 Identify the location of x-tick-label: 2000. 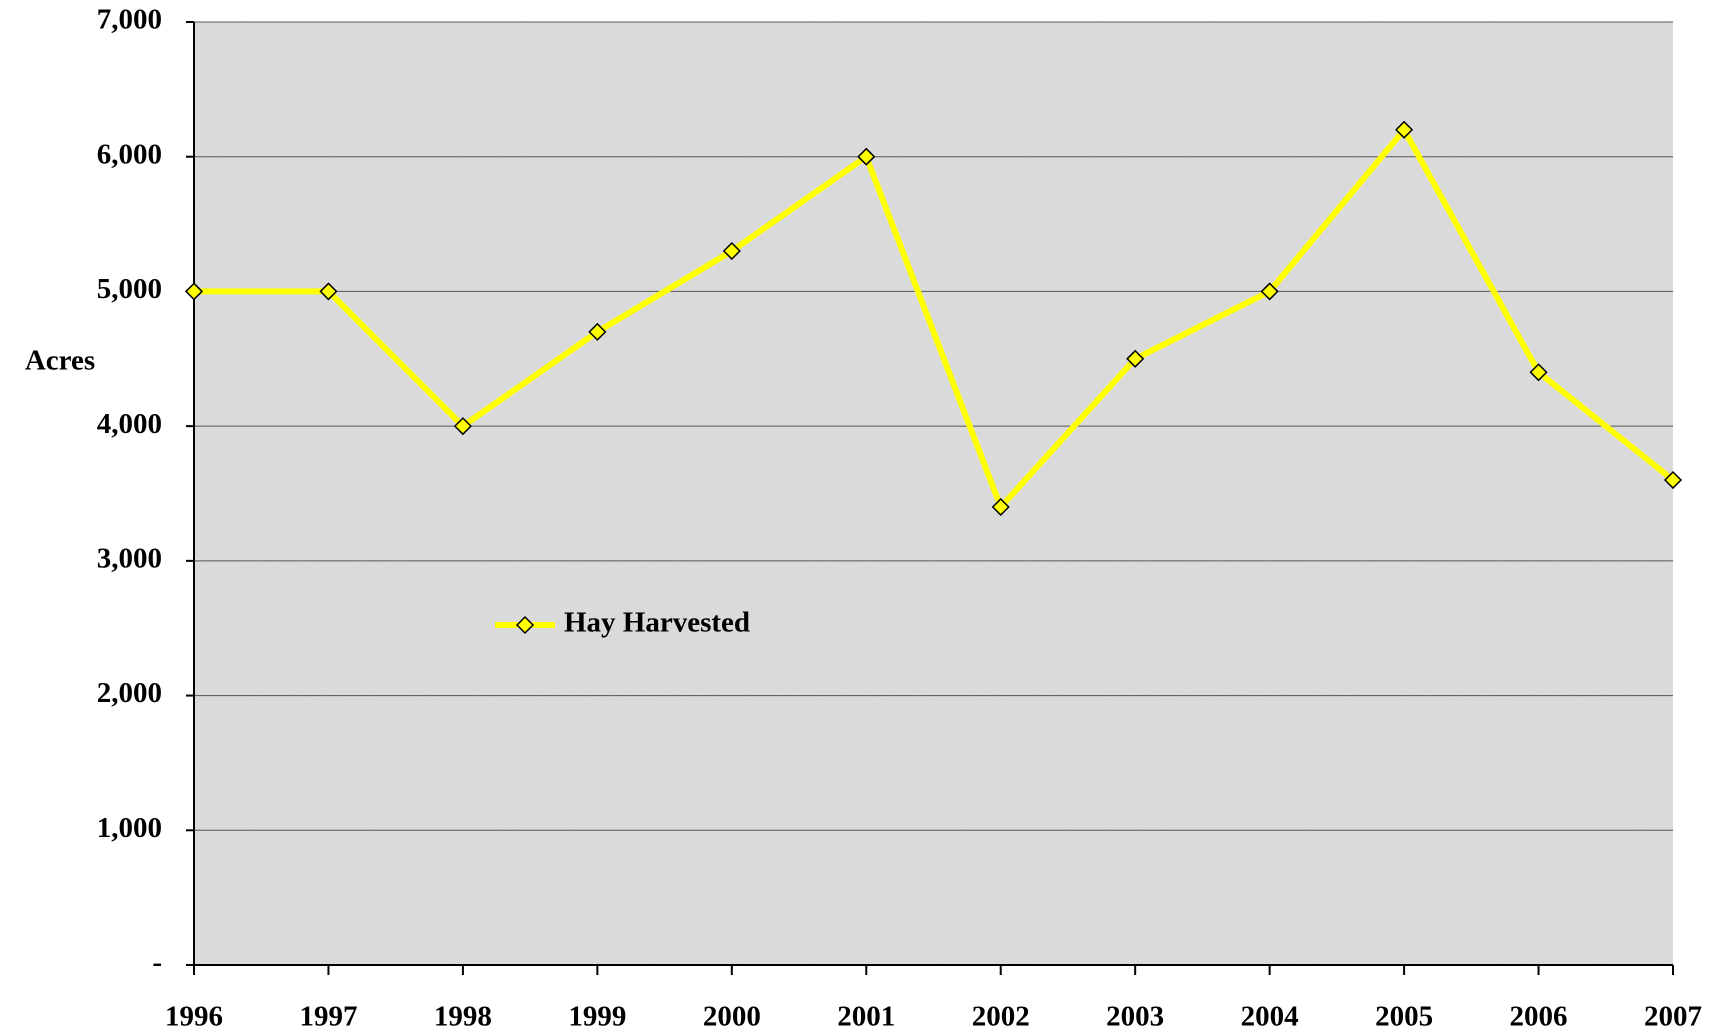
(732, 1017).